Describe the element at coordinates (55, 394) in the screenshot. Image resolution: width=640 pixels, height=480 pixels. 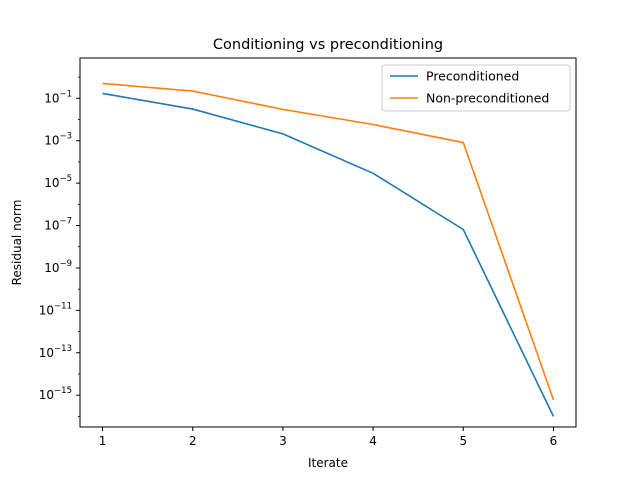
I see `y-tick-label: 10⁻¹⁵` at that location.